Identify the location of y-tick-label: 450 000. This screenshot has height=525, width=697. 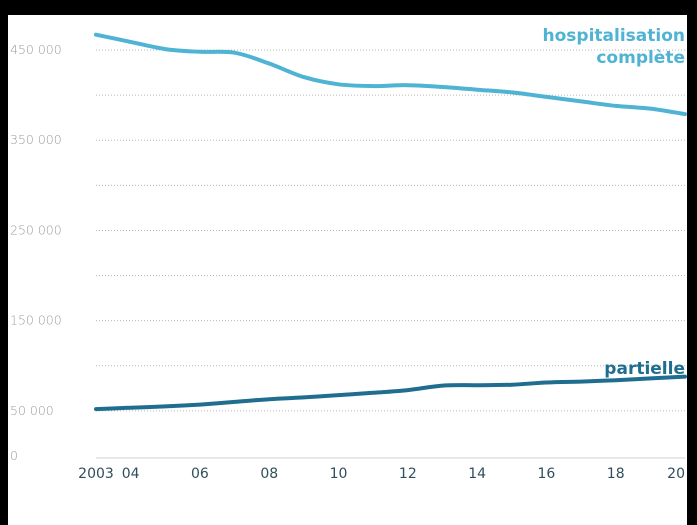
(36, 49).